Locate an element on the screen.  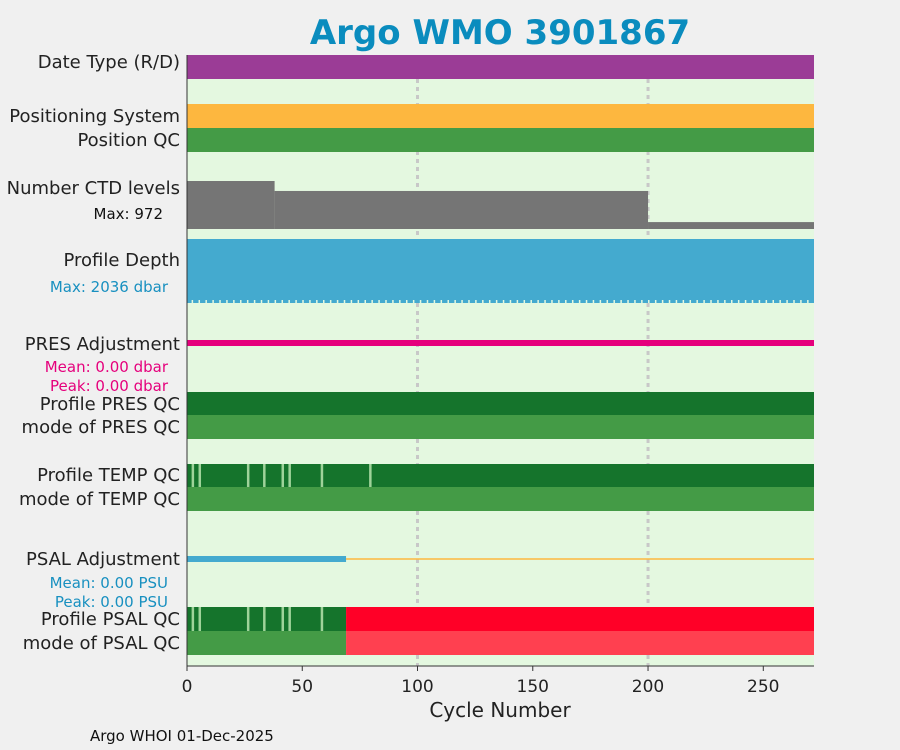
x-tick-label: 200 is located at coordinates (648, 687).